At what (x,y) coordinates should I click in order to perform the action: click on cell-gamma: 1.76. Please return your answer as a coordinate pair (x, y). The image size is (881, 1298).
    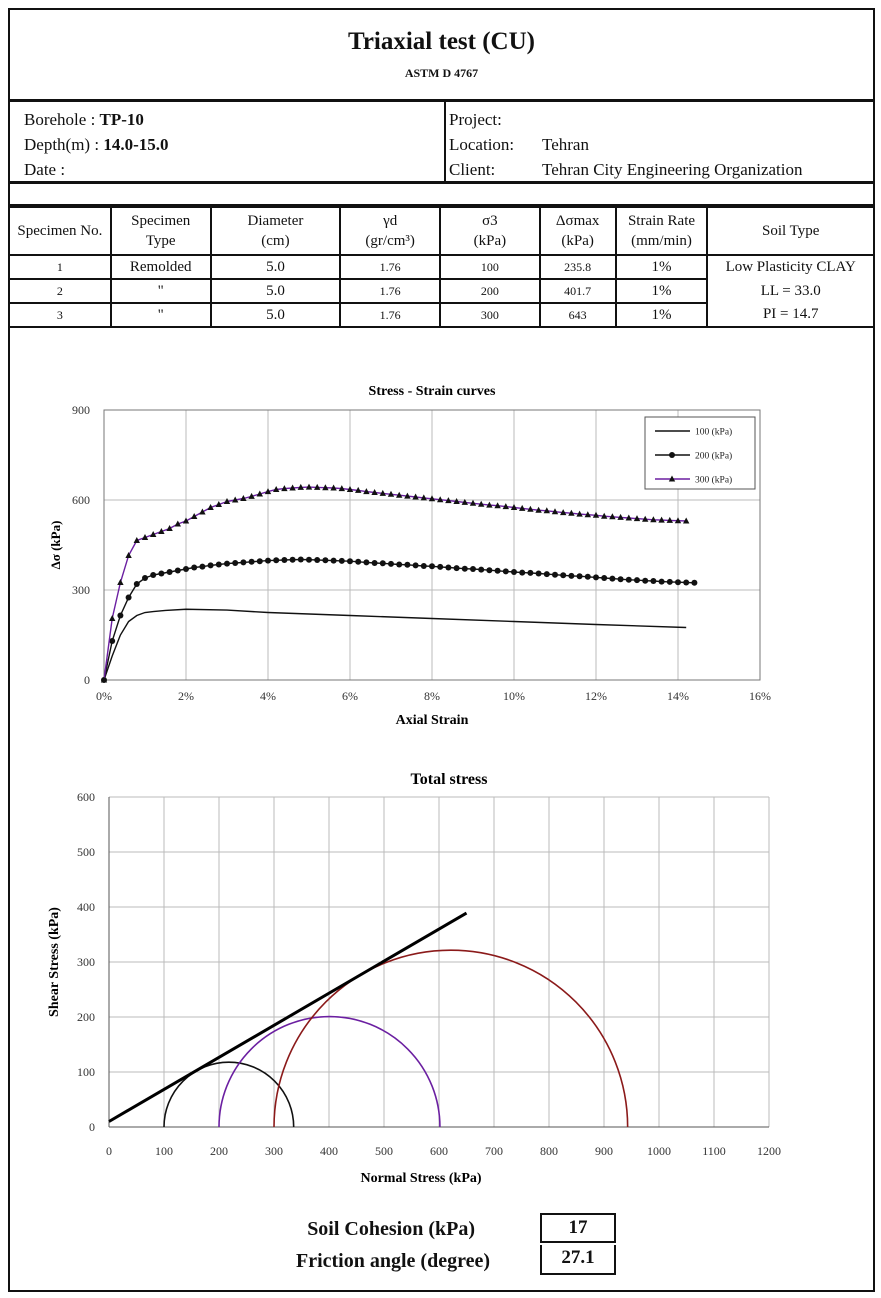
    Looking at the image, I should click on (390, 291).